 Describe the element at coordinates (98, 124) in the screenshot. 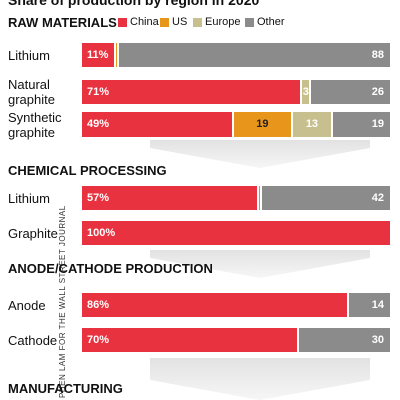

I see `value-label: 49%` at that location.